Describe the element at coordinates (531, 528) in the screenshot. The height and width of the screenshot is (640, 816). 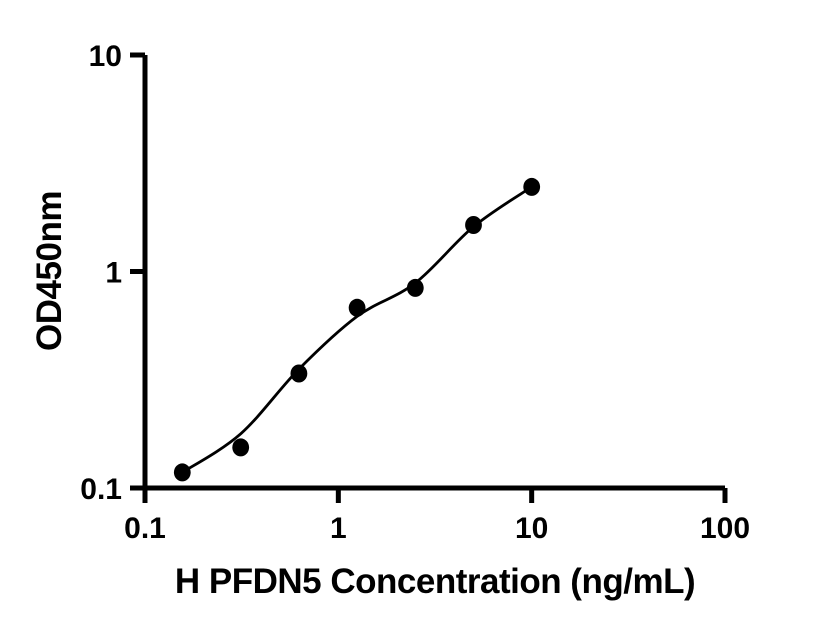
I see `x-axis-tick-label: 10` at that location.